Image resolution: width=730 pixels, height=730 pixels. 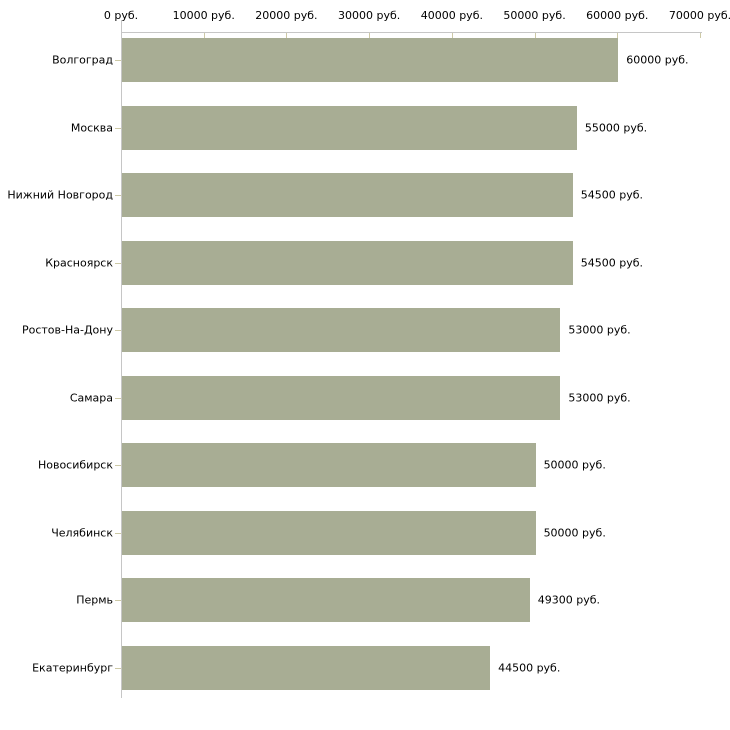 I want to click on y-axis-line, so click(x=121, y=359).